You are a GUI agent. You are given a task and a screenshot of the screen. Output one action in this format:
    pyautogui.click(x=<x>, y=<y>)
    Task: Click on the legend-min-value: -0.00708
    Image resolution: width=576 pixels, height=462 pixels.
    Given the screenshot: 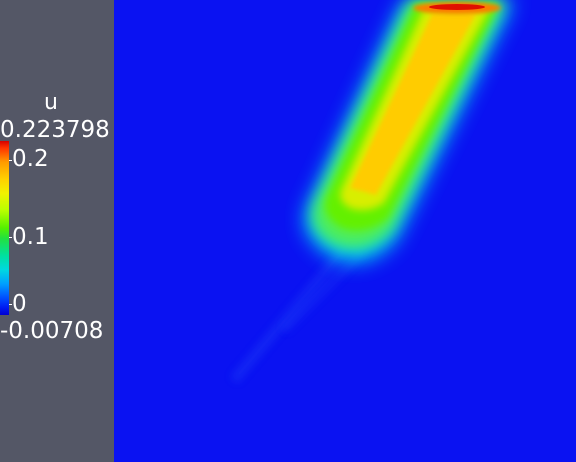 What is the action you would take?
    pyautogui.click(x=52, y=331)
    